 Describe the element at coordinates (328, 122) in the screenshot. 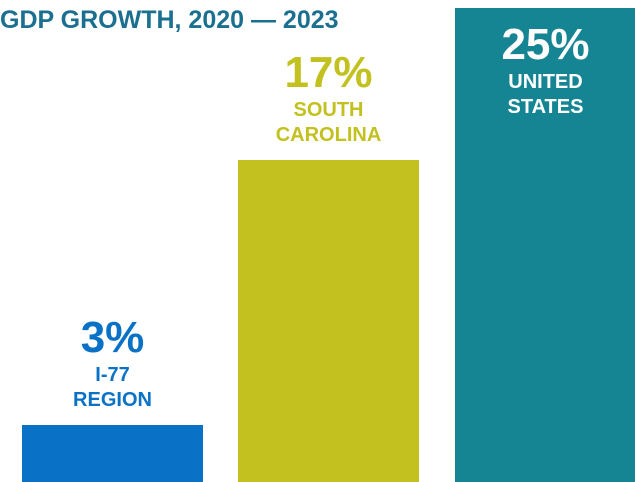

I see `category-label: SOUTH CAROLINA` at that location.